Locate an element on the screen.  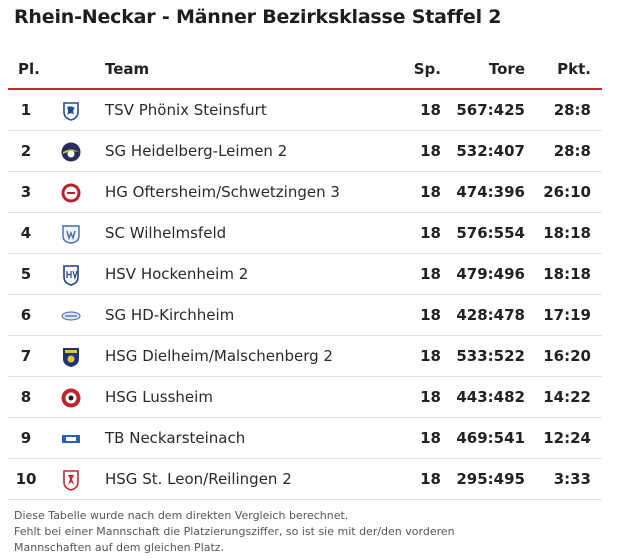
row-place: 5 is located at coordinates (26, 274).